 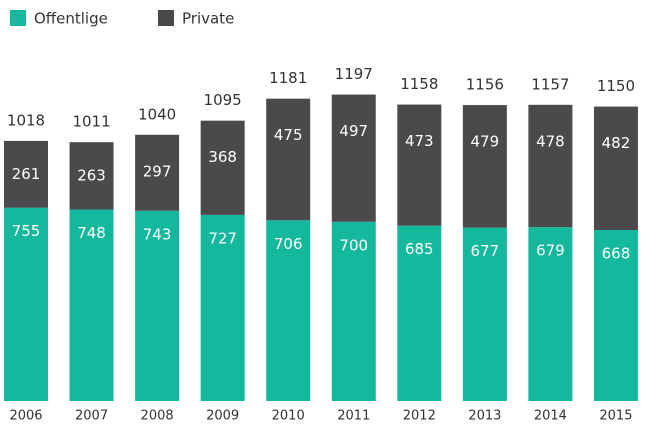 I want to click on x-tick-label: 2015, so click(x=615, y=416).